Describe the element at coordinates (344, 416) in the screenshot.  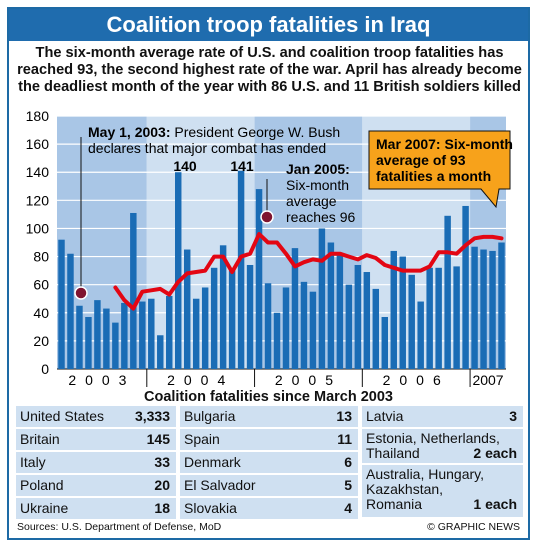
I see `fatality-count: 13` at that location.